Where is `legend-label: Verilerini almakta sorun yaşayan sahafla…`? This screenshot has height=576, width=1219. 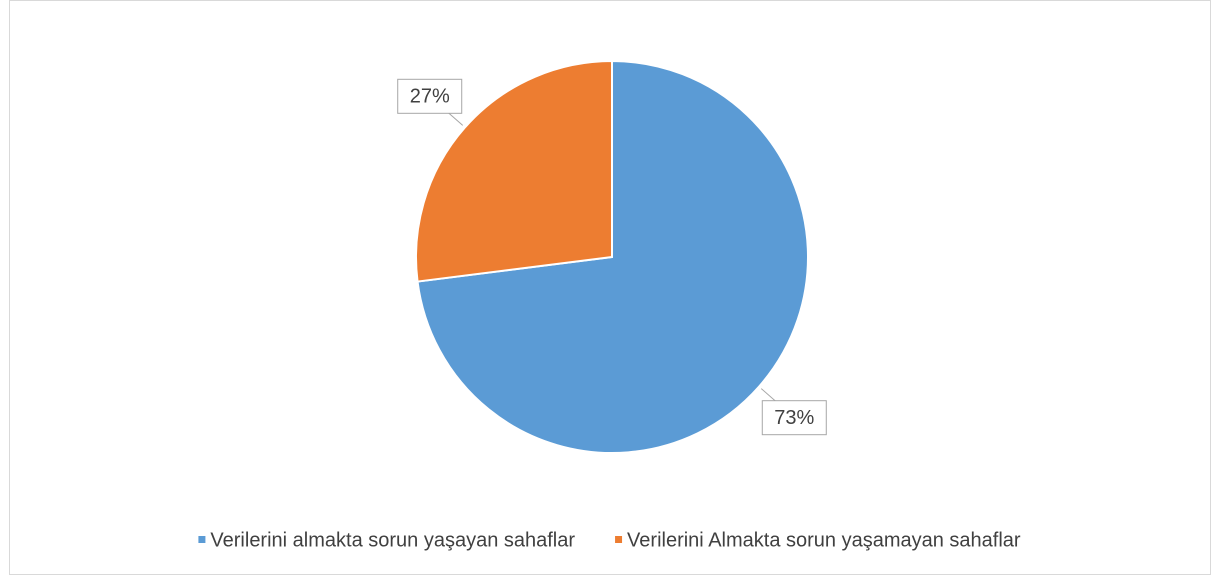 legend-label: Verilerini almakta sorun yaşayan sahafla… is located at coordinates (392, 540).